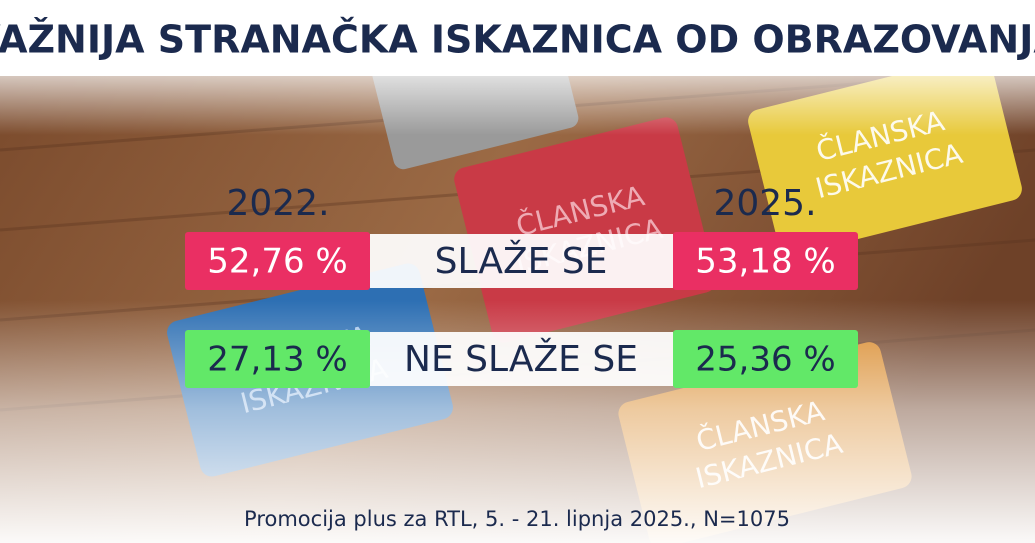 This screenshot has height=543, width=1035. I want to click on year-label: 2025., so click(764, 203).